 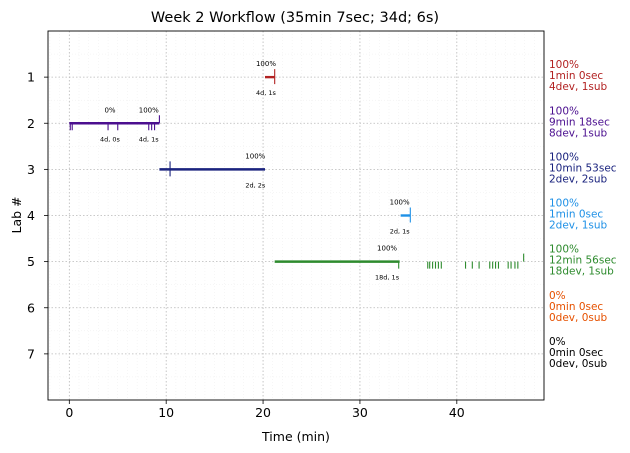 What do you see at coordinates (578, 179) in the screenshot?
I see `lab-3-summary-line: 2dev, 2sub` at bounding box center [578, 179].